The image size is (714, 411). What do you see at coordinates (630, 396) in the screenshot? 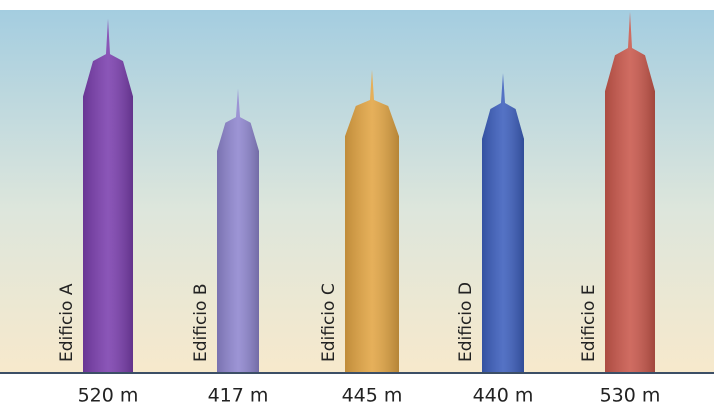
I see `value-label: 530 m` at bounding box center [630, 396].